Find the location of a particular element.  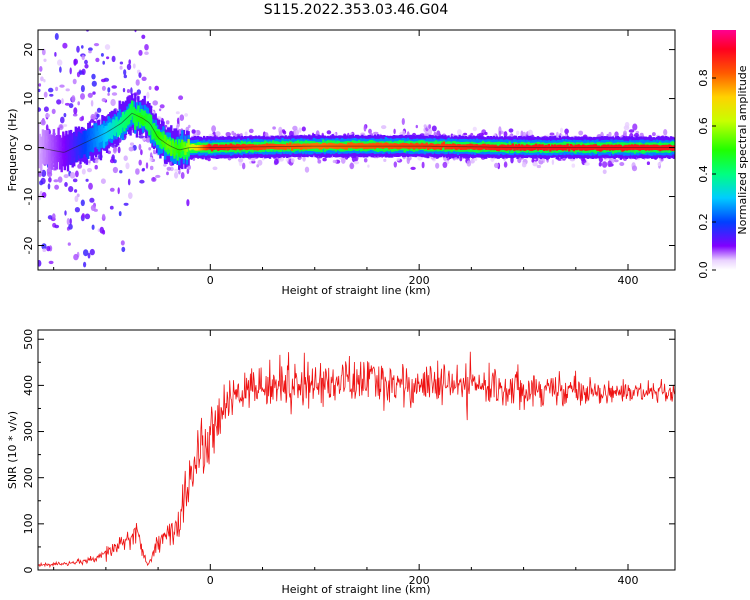

snr-xtick-label: 400 is located at coordinates (628, 580).